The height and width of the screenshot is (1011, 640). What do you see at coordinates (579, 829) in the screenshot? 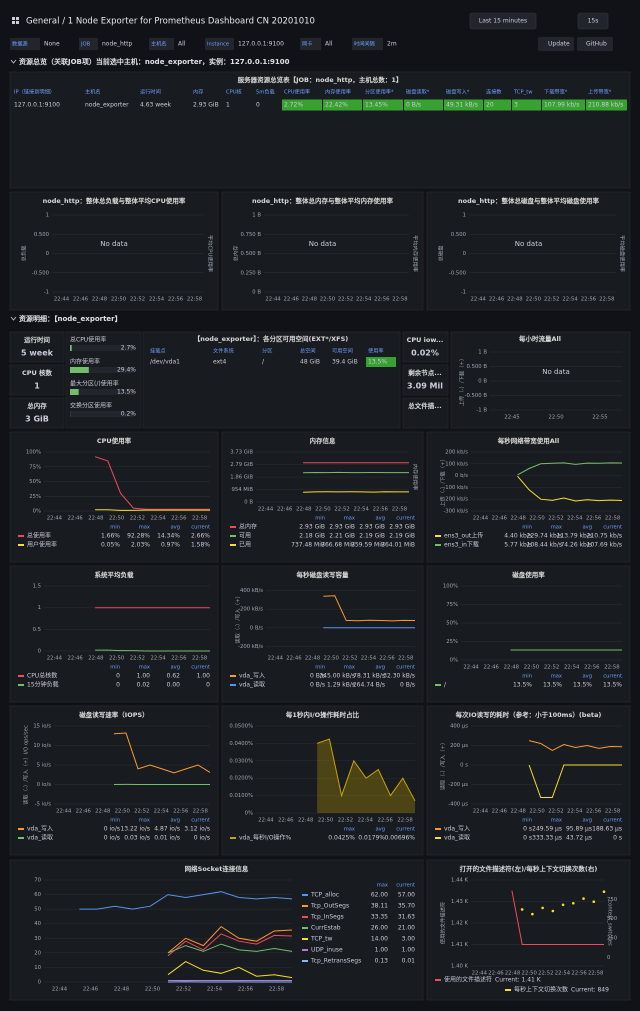
I see `legend-value: 95.89 µs` at bounding box center [579, 829].